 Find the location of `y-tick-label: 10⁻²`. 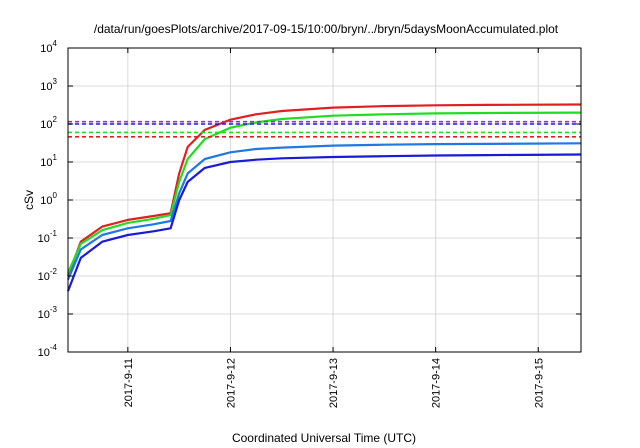

y-tick-label: 10⁻² is located at coordinates (48, 275).